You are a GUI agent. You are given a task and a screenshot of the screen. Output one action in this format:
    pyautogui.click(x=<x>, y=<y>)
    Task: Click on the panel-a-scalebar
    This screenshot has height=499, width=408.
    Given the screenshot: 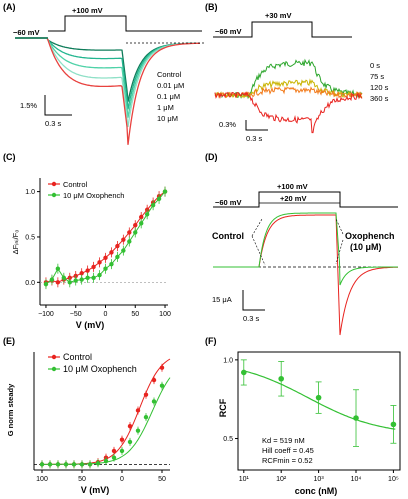 What is the action you would take?
    pyautogui.click(x=58, y=105)
    